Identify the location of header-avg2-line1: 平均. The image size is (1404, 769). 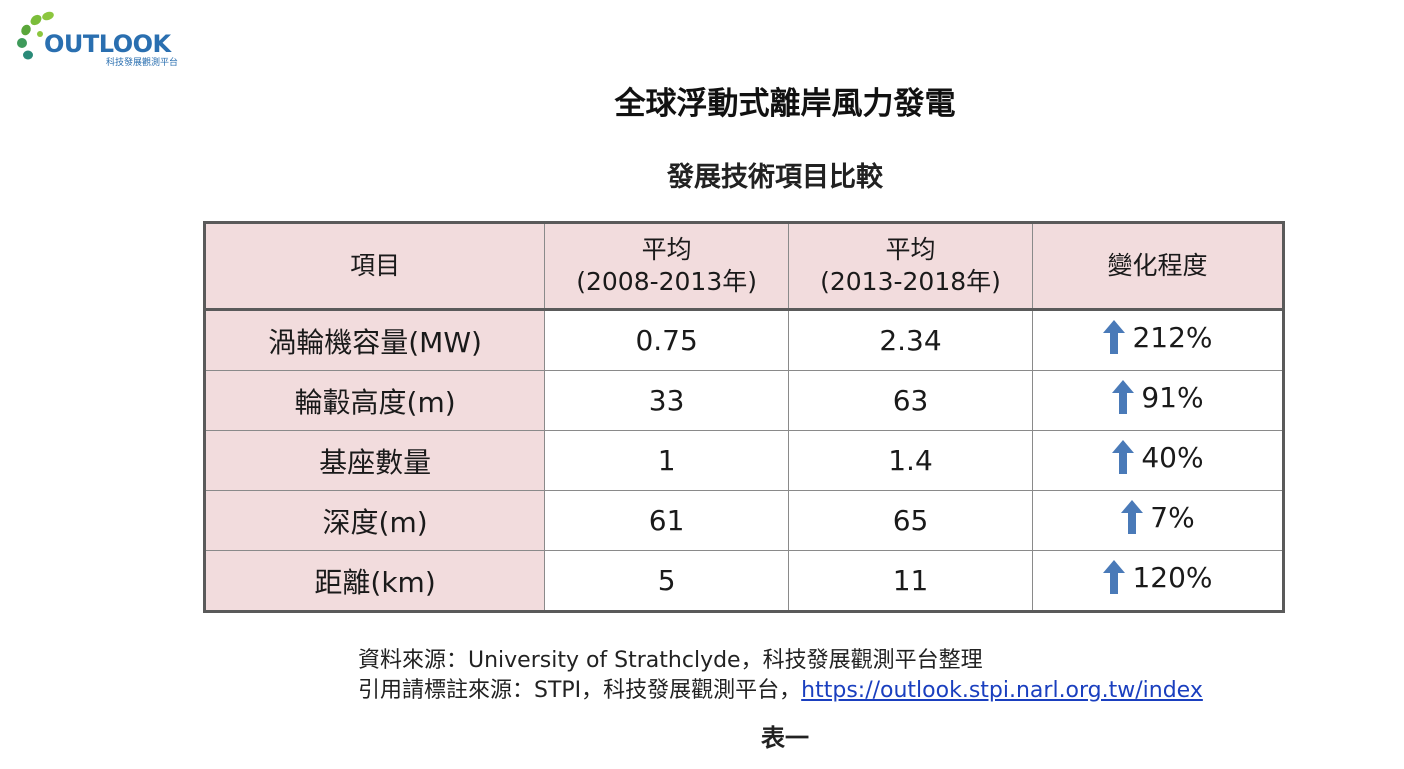
(910, 249).